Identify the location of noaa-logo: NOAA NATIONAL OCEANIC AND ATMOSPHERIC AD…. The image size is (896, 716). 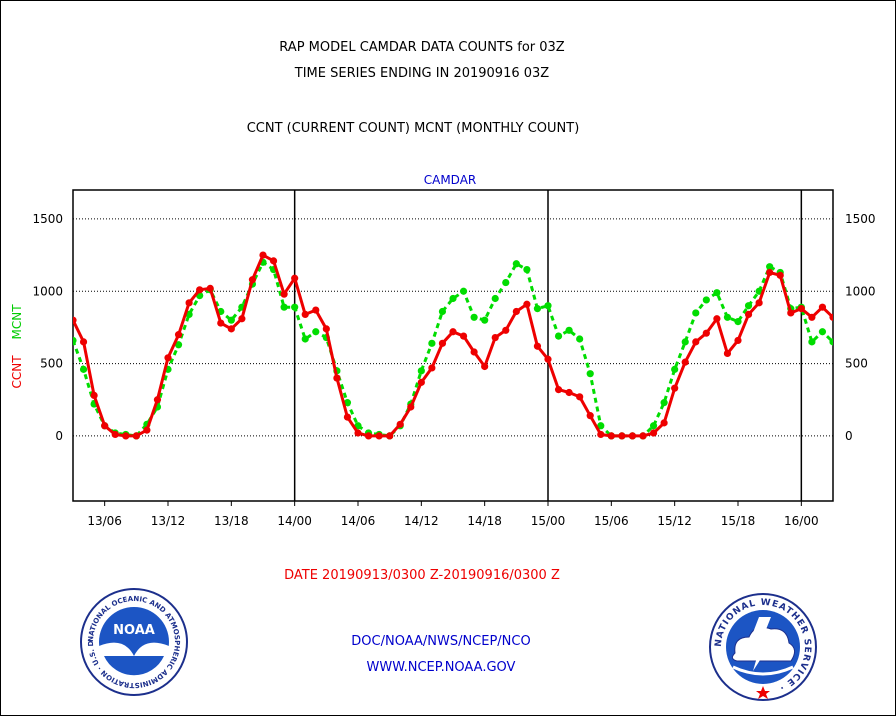
(134, 642).